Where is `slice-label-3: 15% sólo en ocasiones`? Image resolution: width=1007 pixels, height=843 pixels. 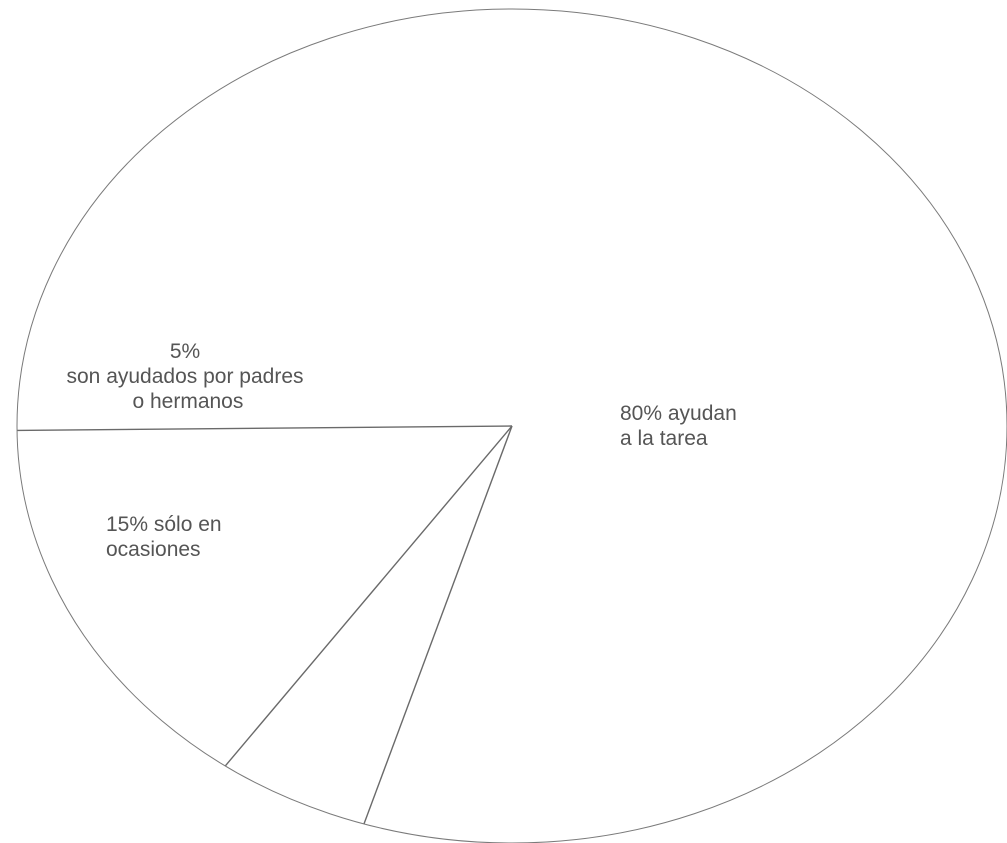
slice-label-3: 15% sólo en ocasiones is located at coordinates (164, 537).